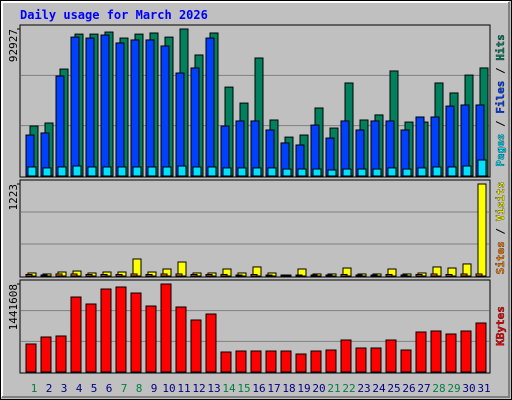  What do you see at coordinates (109, 388) in the screenshot?
I see `x-tick-label: 6` at bounding box center [109, 388].